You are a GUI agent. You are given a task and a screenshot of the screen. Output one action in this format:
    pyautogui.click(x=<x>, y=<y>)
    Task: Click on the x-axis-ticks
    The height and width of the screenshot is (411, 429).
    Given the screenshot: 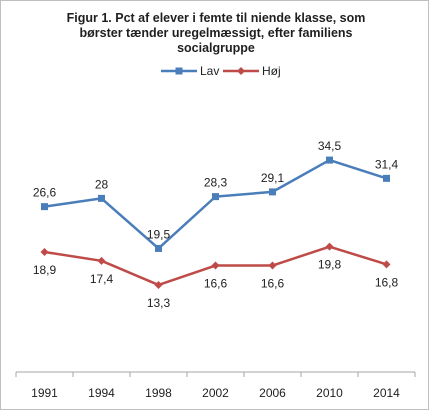 What is the action you would take?
    pyautogui.click(x=215, y=374)
    